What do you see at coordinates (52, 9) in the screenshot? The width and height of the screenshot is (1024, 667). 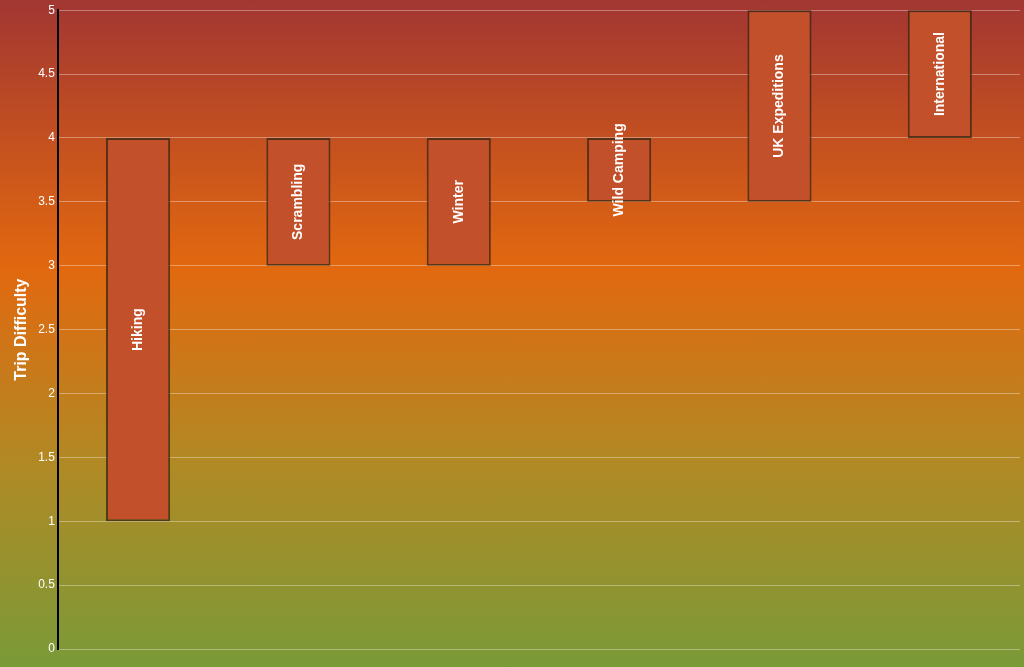 I see `y-tick-label: 5` at bounding box center [52, 9].